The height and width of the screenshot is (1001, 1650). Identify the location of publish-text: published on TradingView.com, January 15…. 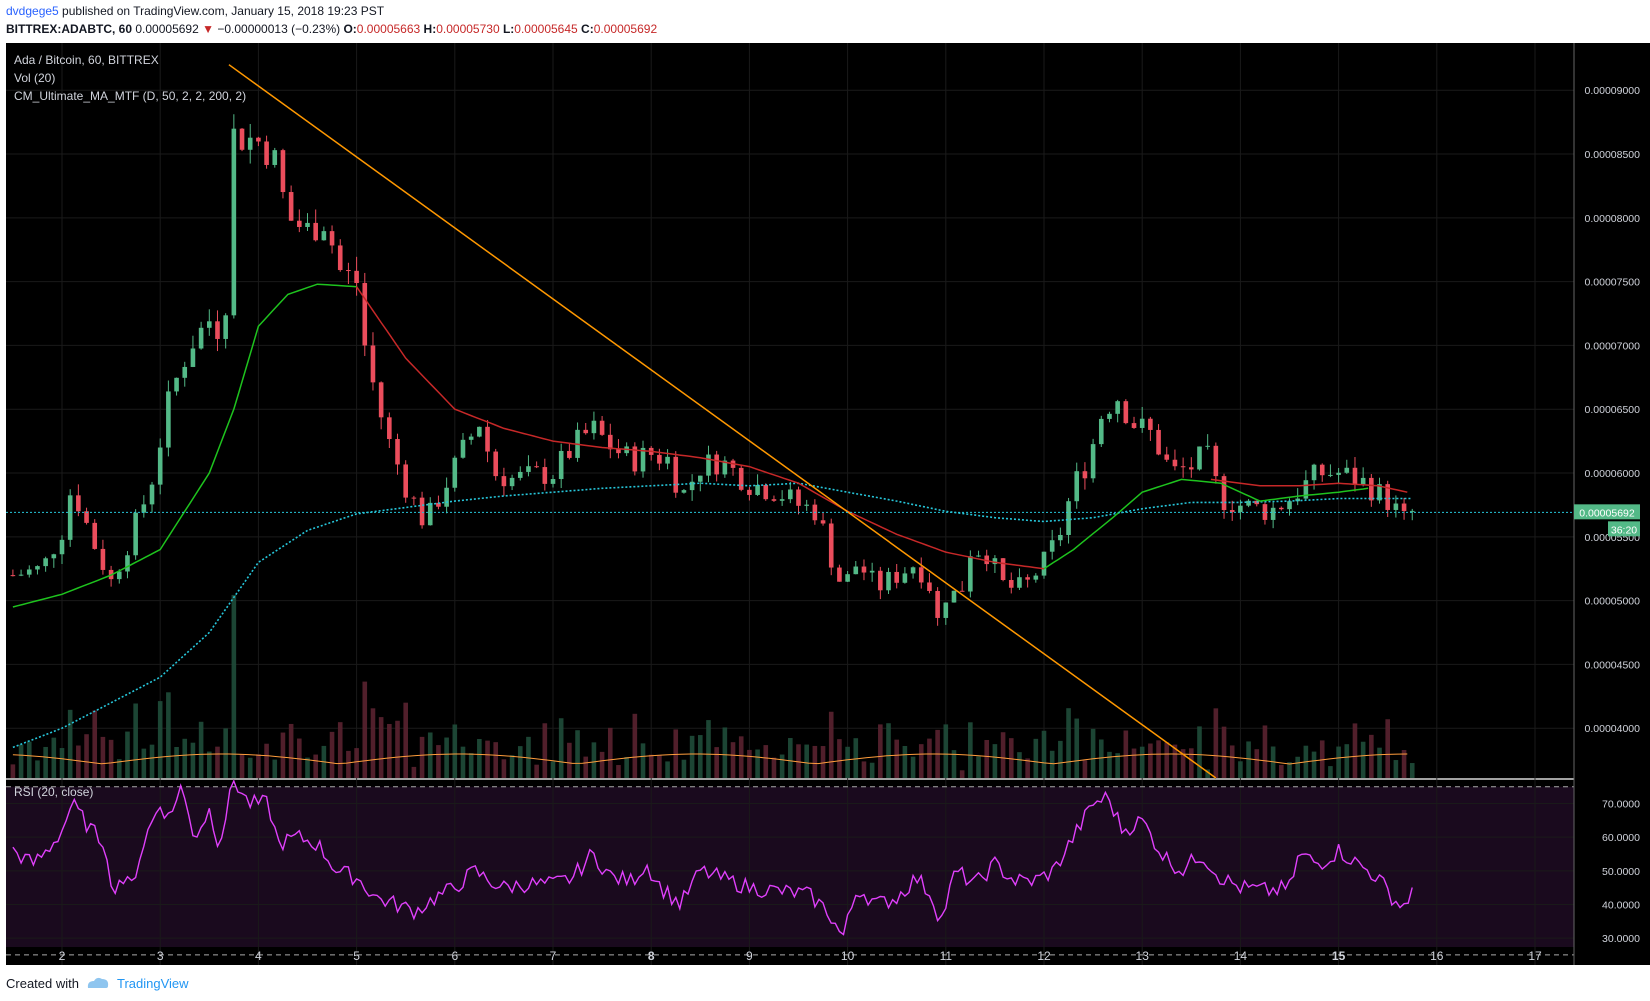
(221, 11).